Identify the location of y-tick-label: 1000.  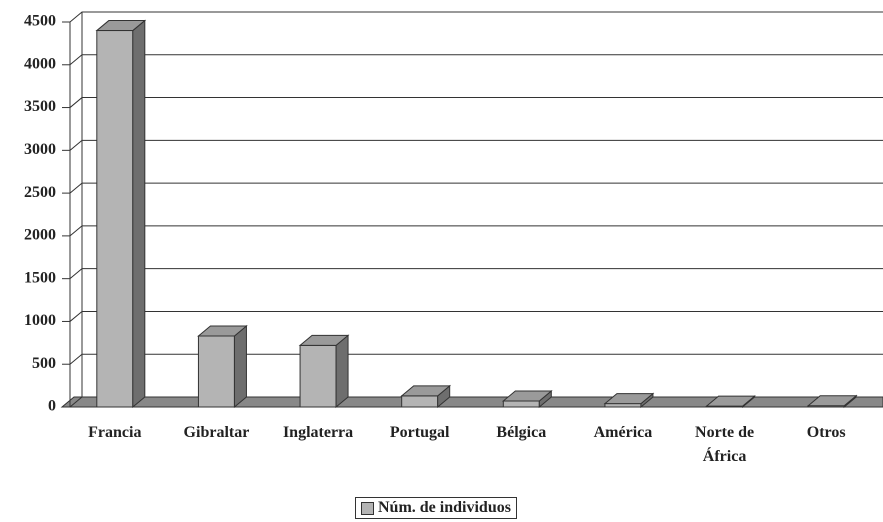
(40, 320).